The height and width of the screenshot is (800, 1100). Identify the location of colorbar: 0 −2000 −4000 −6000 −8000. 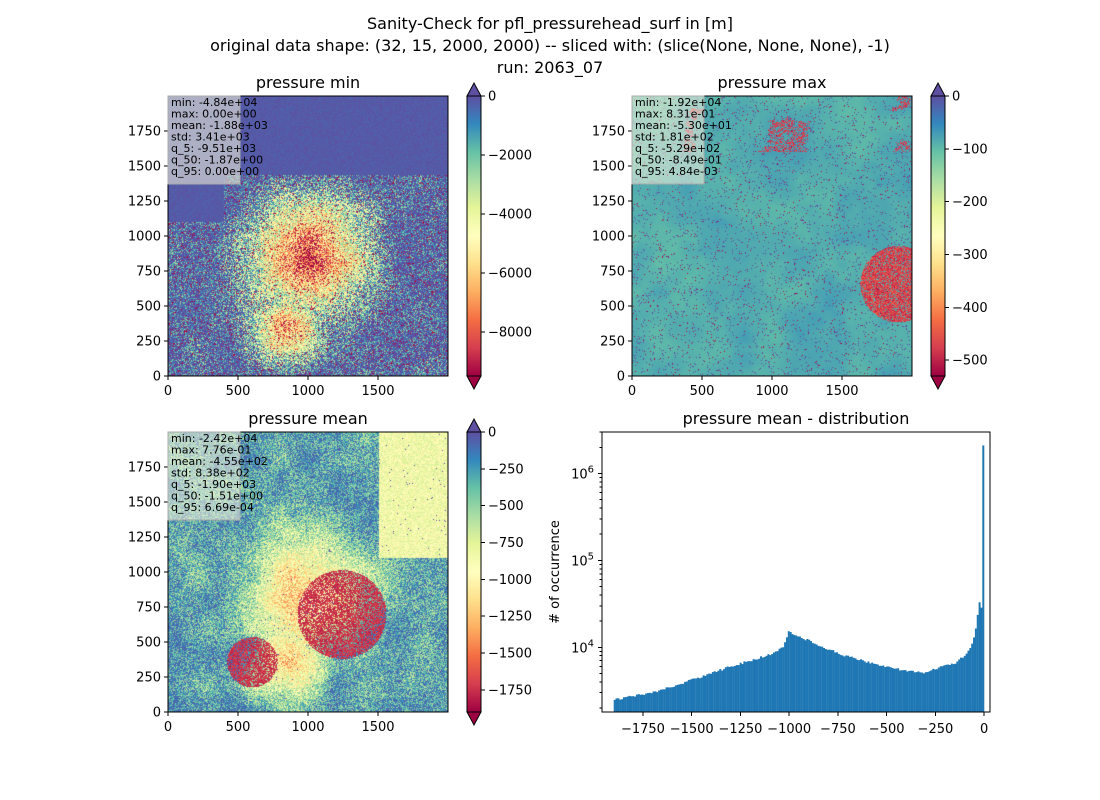
(499, 236).